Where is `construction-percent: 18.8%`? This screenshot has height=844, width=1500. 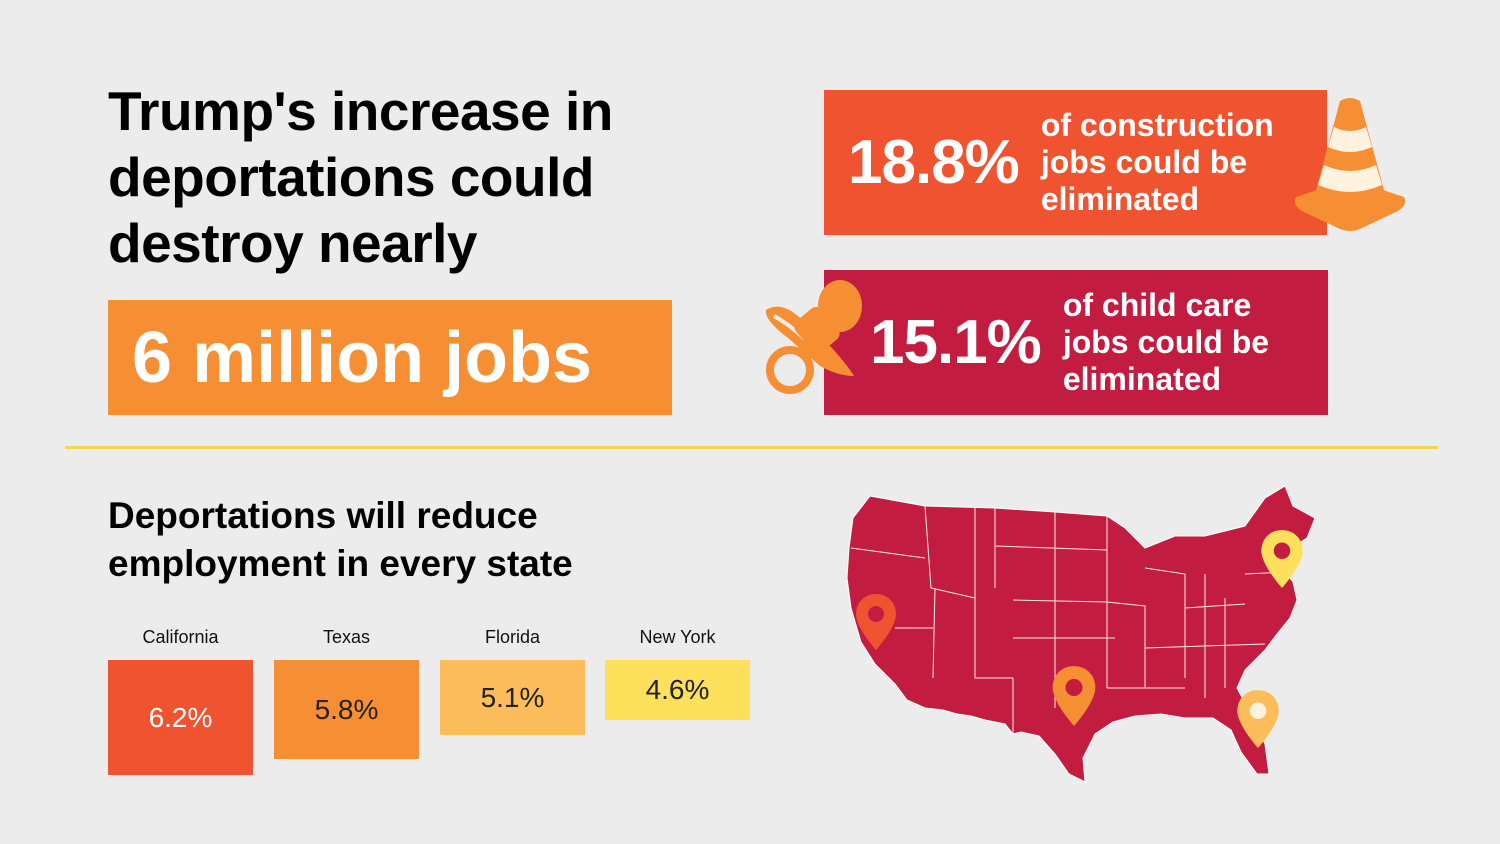 construction-percent: 18.8% is located at coordinates (934, 162).